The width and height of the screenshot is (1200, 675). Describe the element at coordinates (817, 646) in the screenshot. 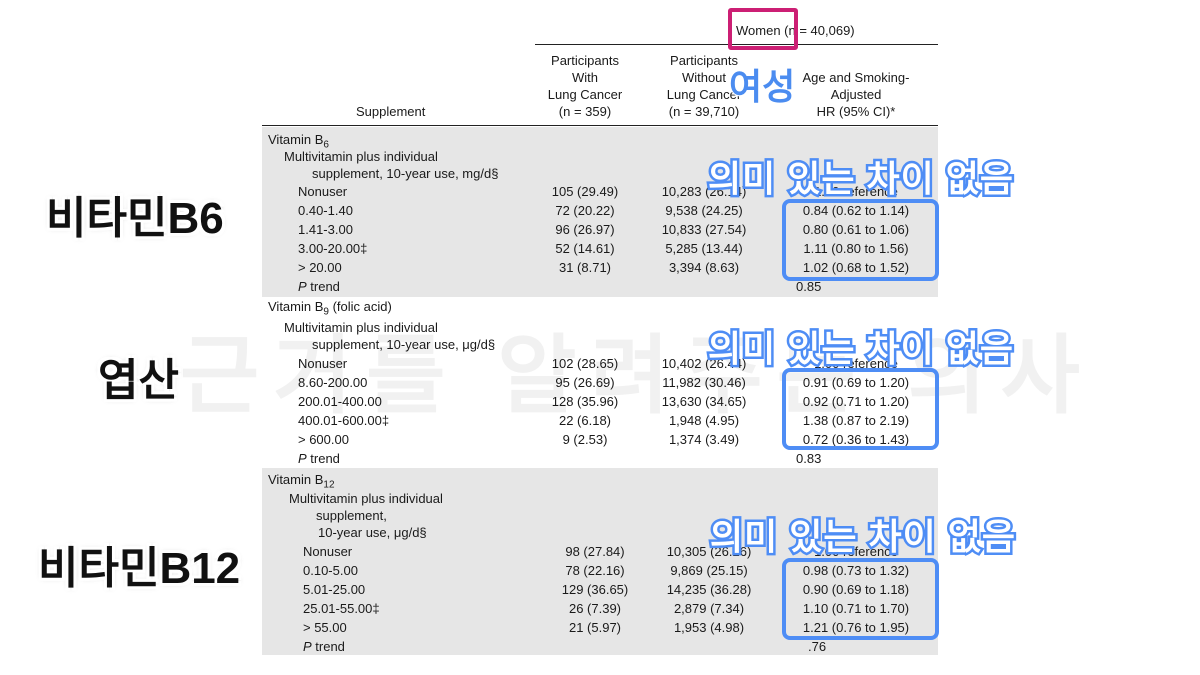

I see `ptrend-value: .76` at that location.